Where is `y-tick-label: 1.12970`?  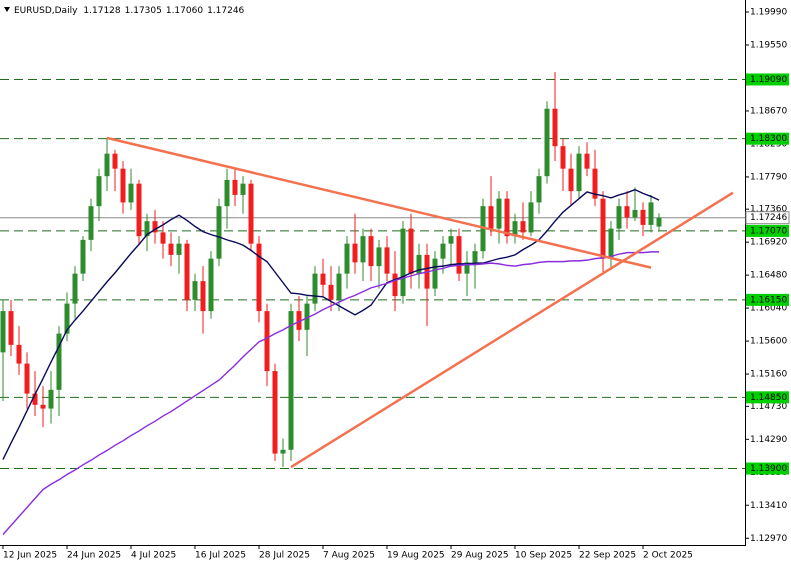
y-tick-label: 1.12970 is located at coordinates (768, 539).